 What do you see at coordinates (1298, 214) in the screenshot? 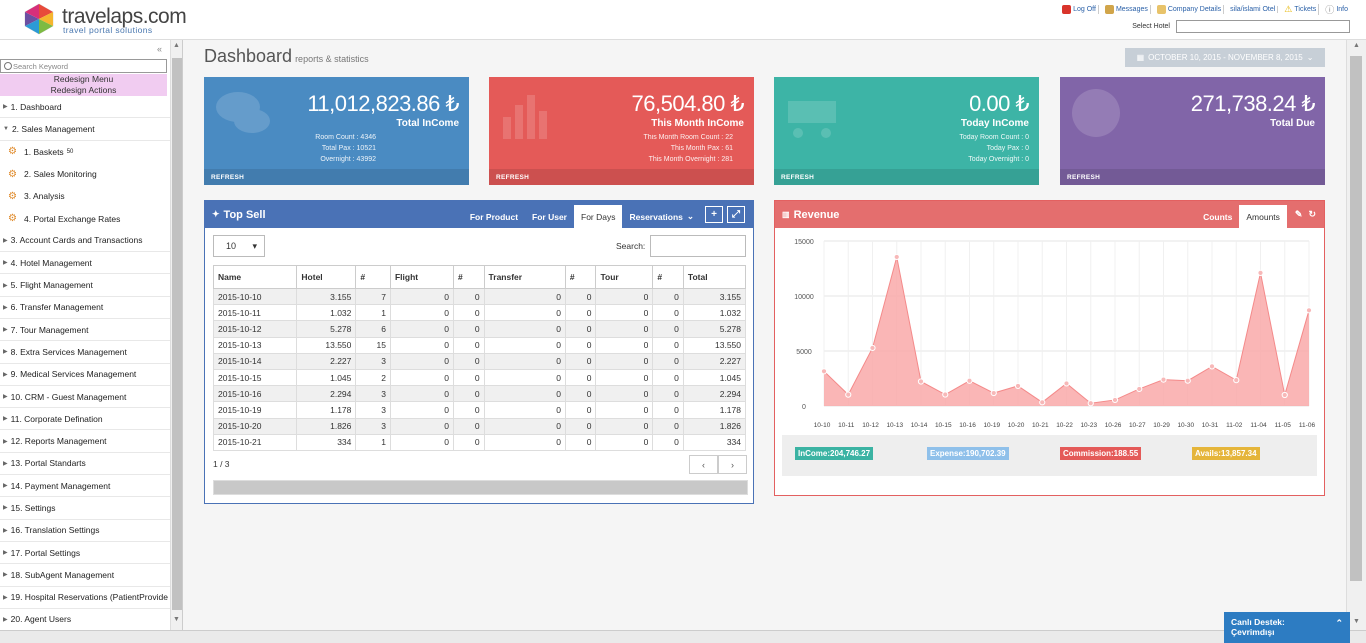
I see `wrench-icon: ✎` at bounding box center [1298, 214].